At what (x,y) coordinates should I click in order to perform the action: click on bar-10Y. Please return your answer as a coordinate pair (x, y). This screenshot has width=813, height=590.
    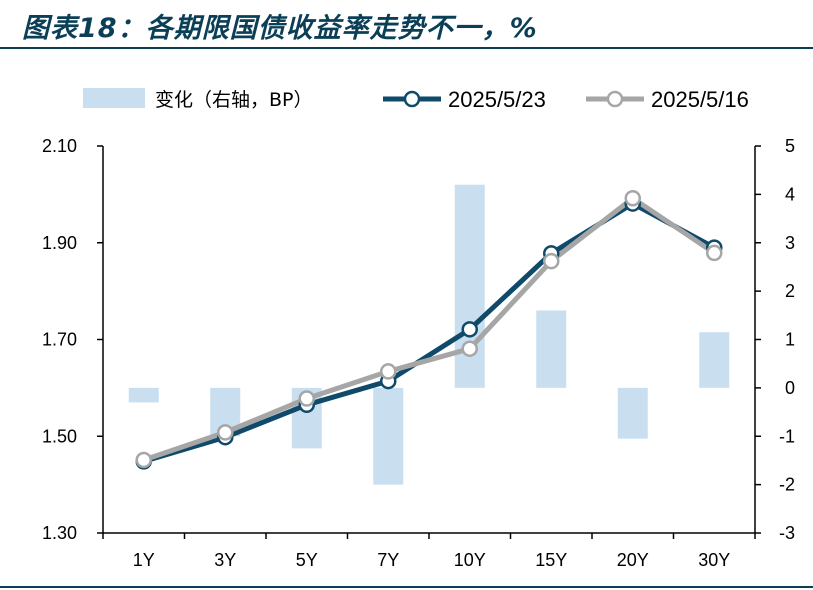
    Looking at the image, I should click on (469, 286).